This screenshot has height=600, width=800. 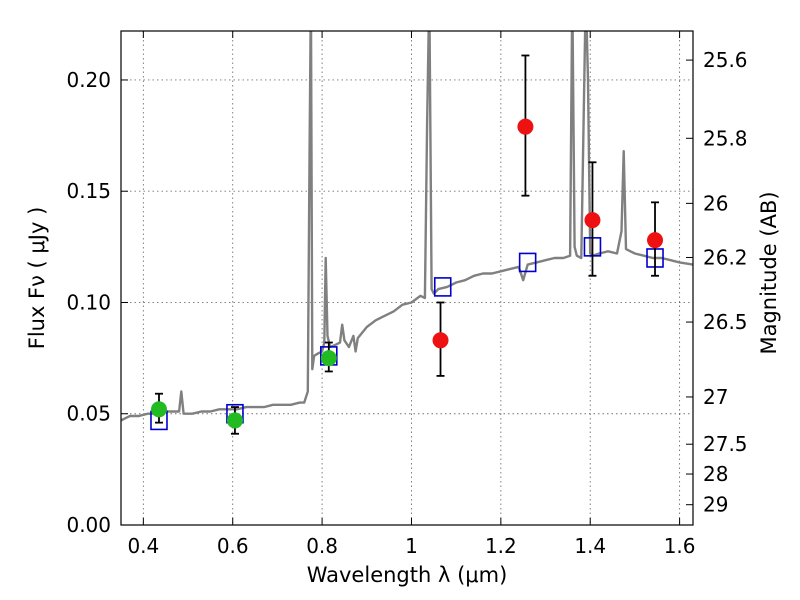 What do you see at coordinates (322, 546) in the screenshot?
I see `x-tick-label: 0.8` at bounding box center [322, 546].